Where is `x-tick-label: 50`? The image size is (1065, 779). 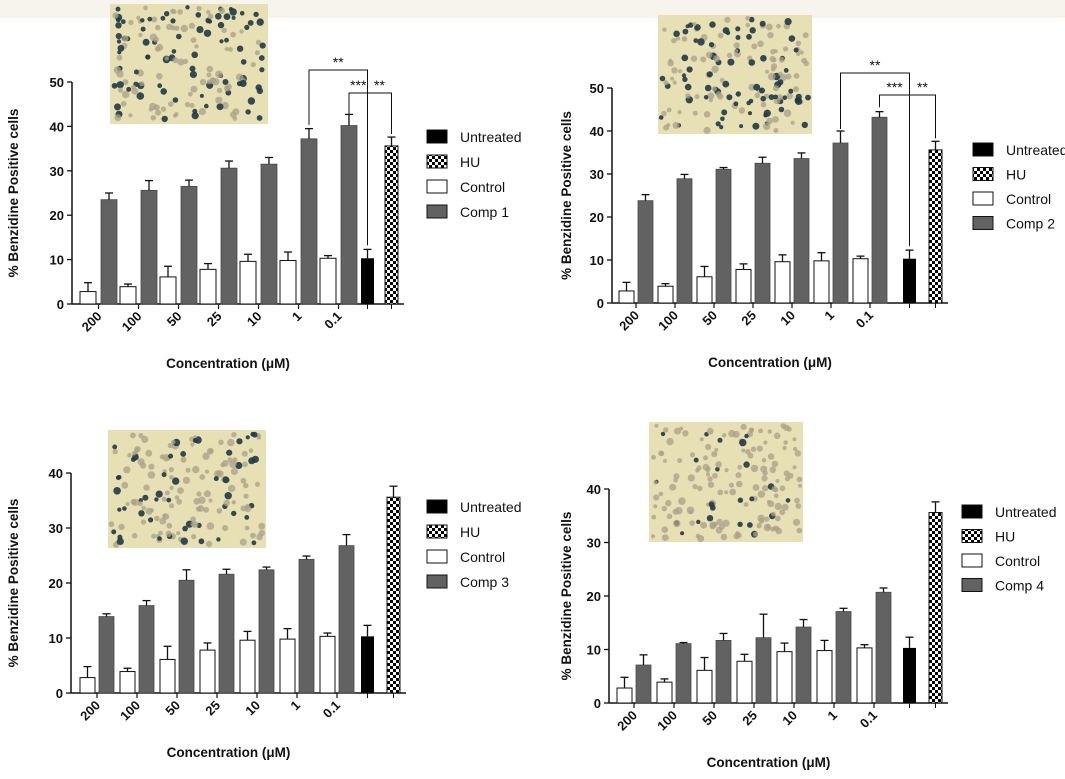
x-tick-label: 50 is located at coordinates (174, 319).